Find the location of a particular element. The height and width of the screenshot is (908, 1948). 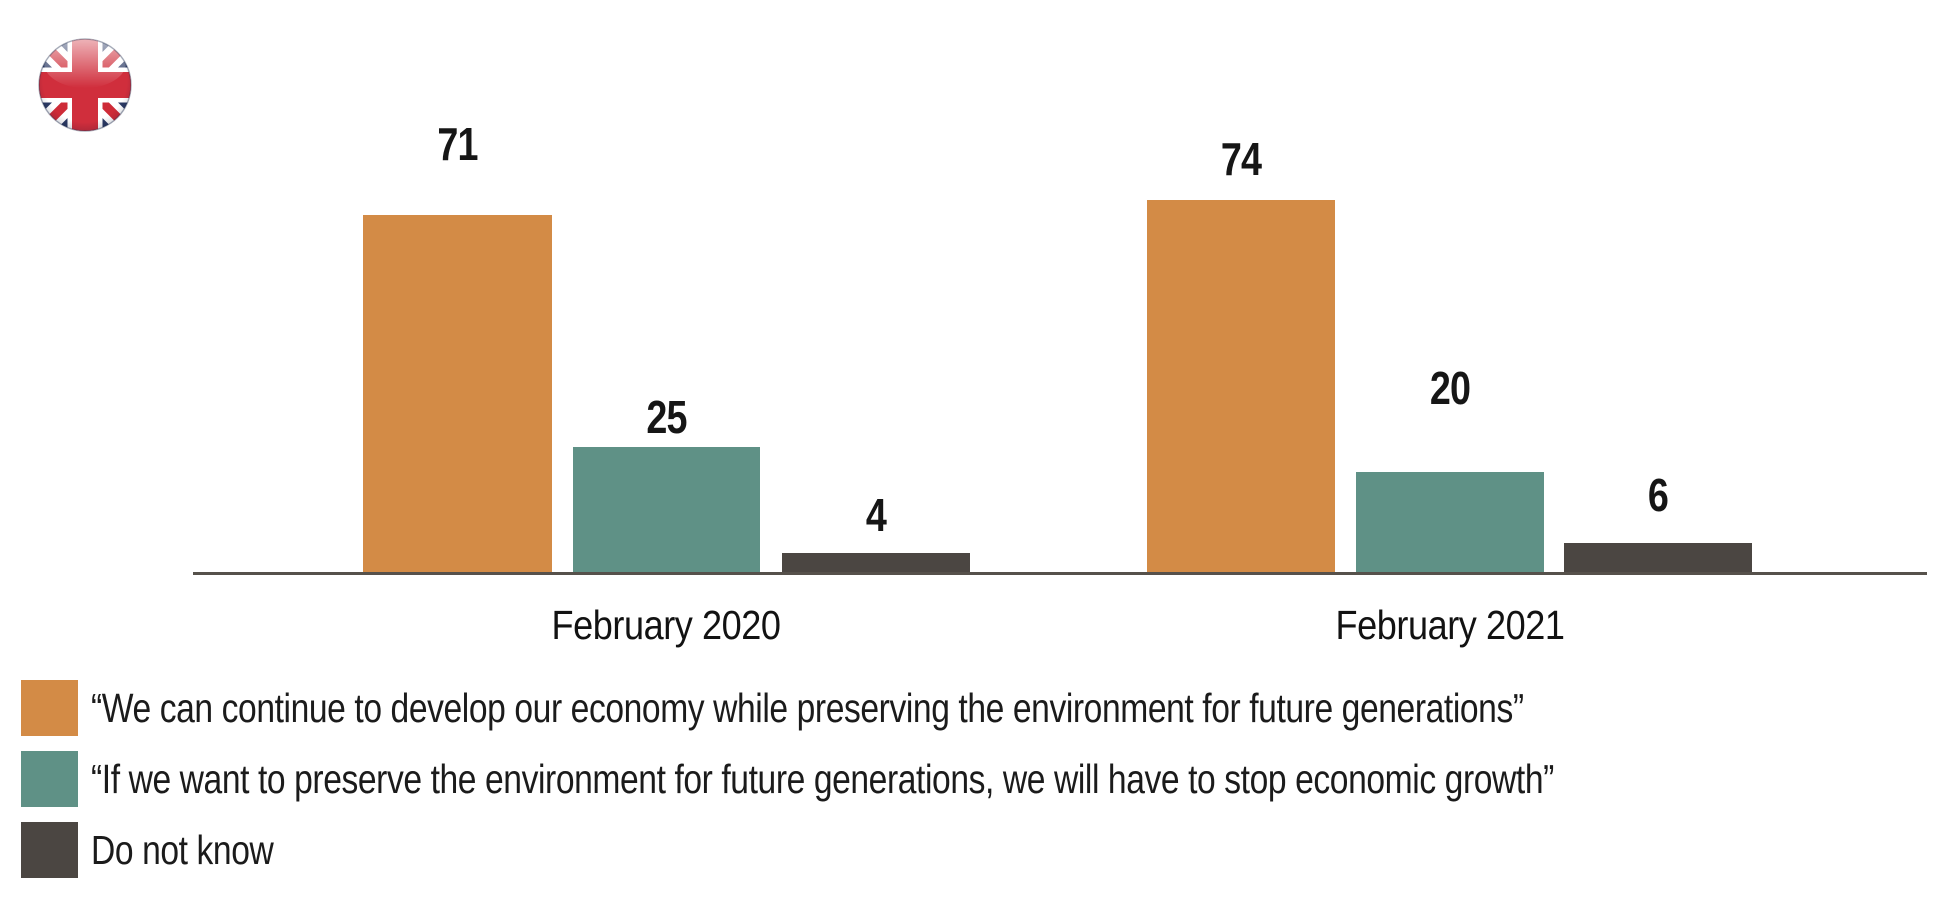

bar-value-label: 6 is located at coordinates (1658, 495).